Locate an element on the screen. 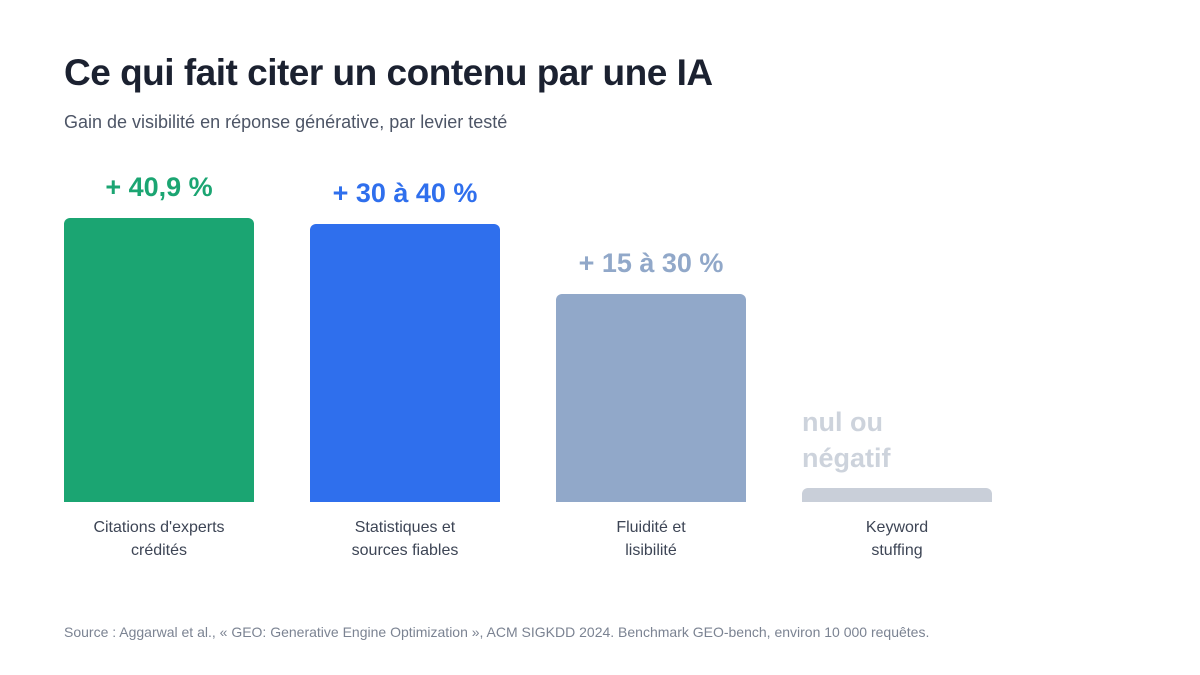 Image resolution: width=1200 pixels, height=675 pixels. bar-value-label: + 30 à 40 % is located at coordinates (405, 193).